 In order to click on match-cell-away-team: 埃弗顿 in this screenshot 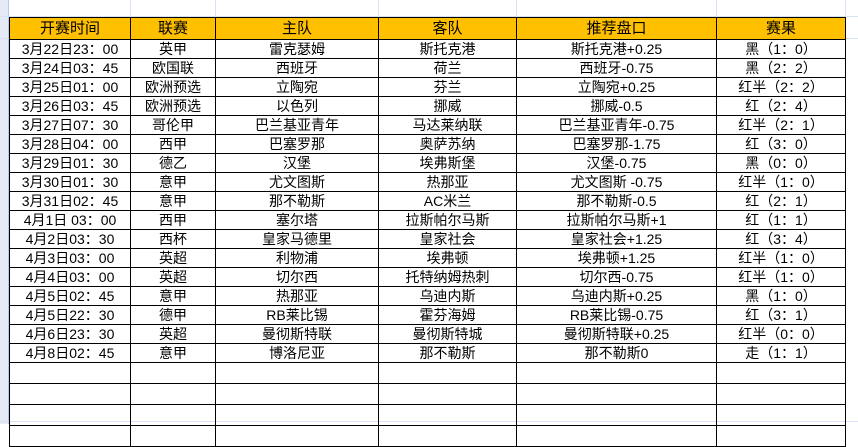, I will do `click(447, 258)`.